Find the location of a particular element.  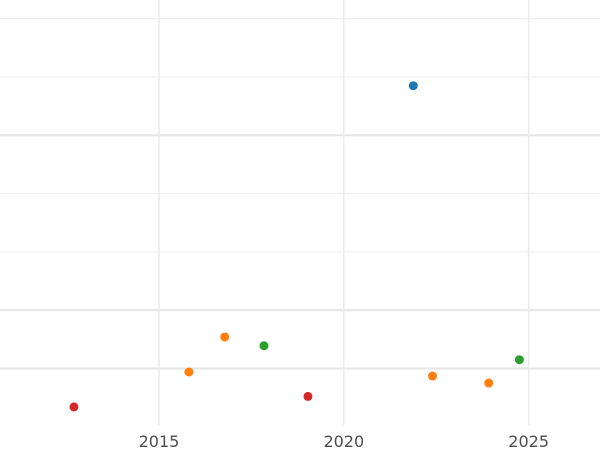

x-tick-labels: 2015 2020 2025 is located at coordinates (344, 441).